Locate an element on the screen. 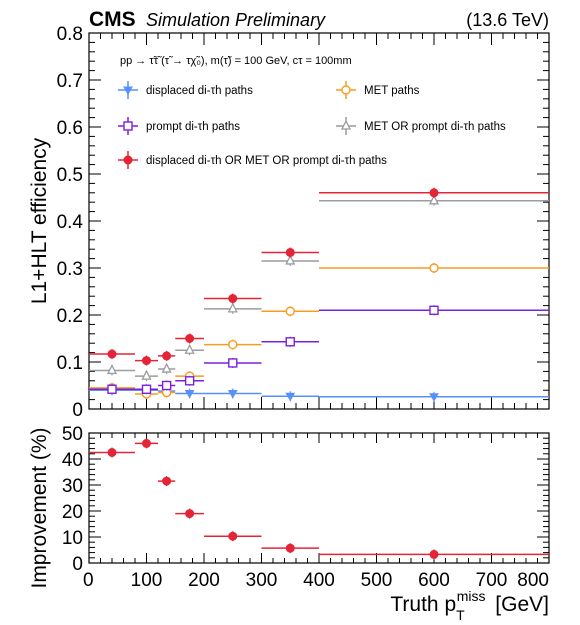 This screenshot has height=625, width=580. y-tick-label: 20 is located at coordinates (72, 512).